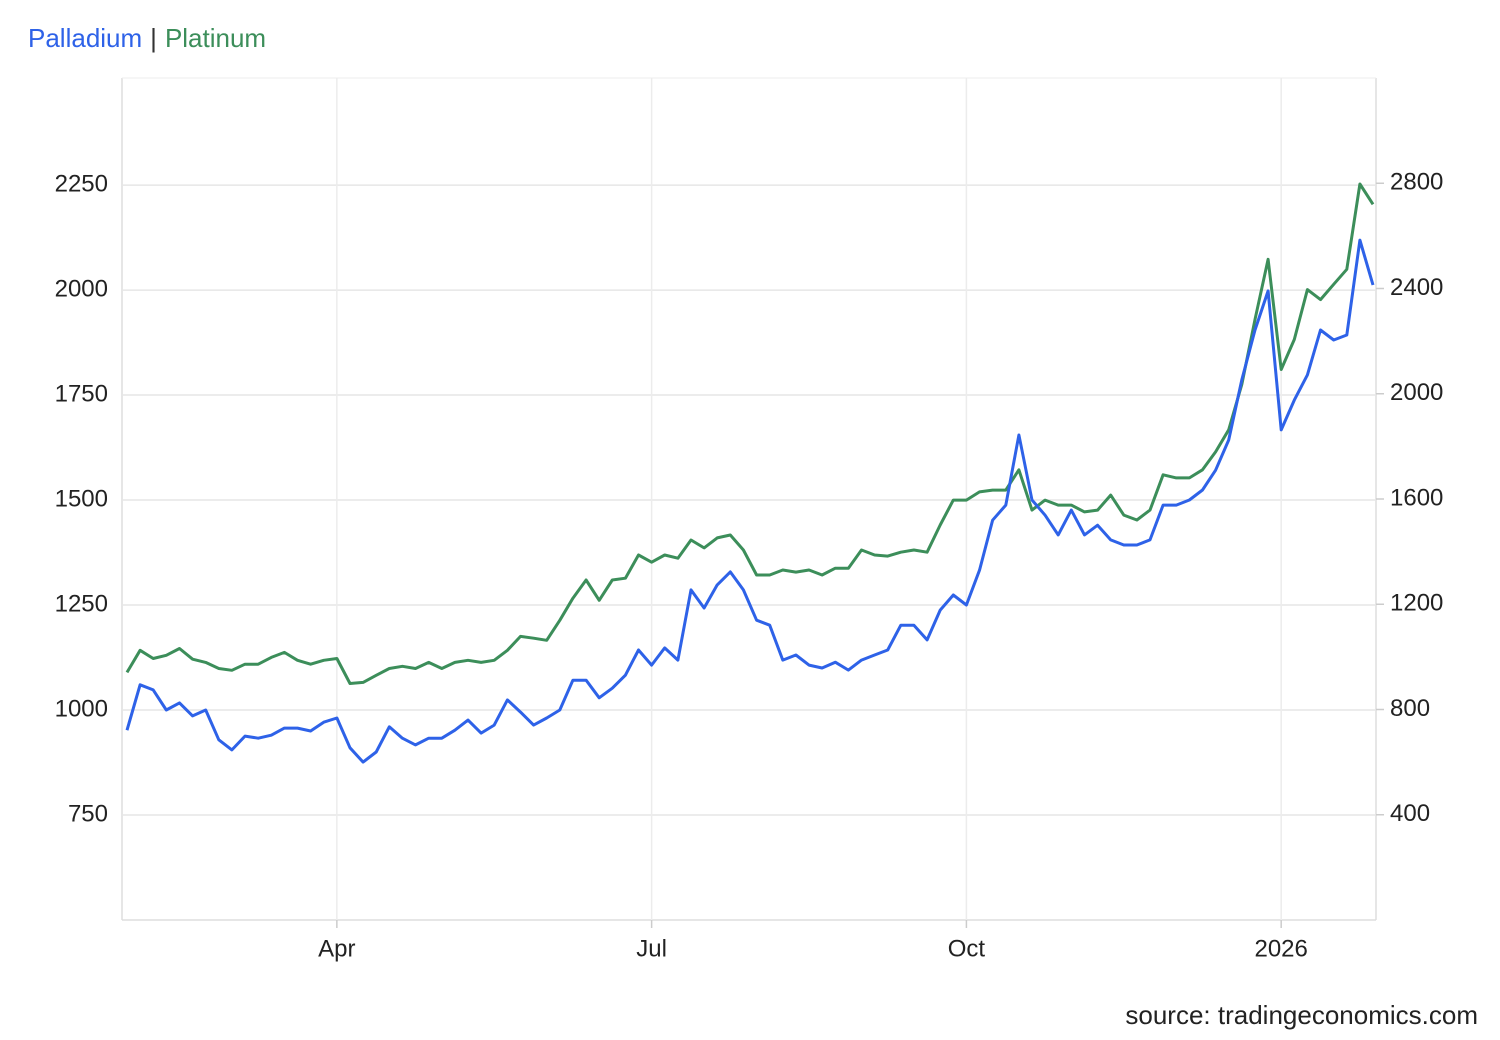 This screenshot has width=1500, height=1040. What do you see at coordinates (1416, 287) in the screenshot?
I see `y2-tick-label: 2400` at bounding box center [1416, 287].